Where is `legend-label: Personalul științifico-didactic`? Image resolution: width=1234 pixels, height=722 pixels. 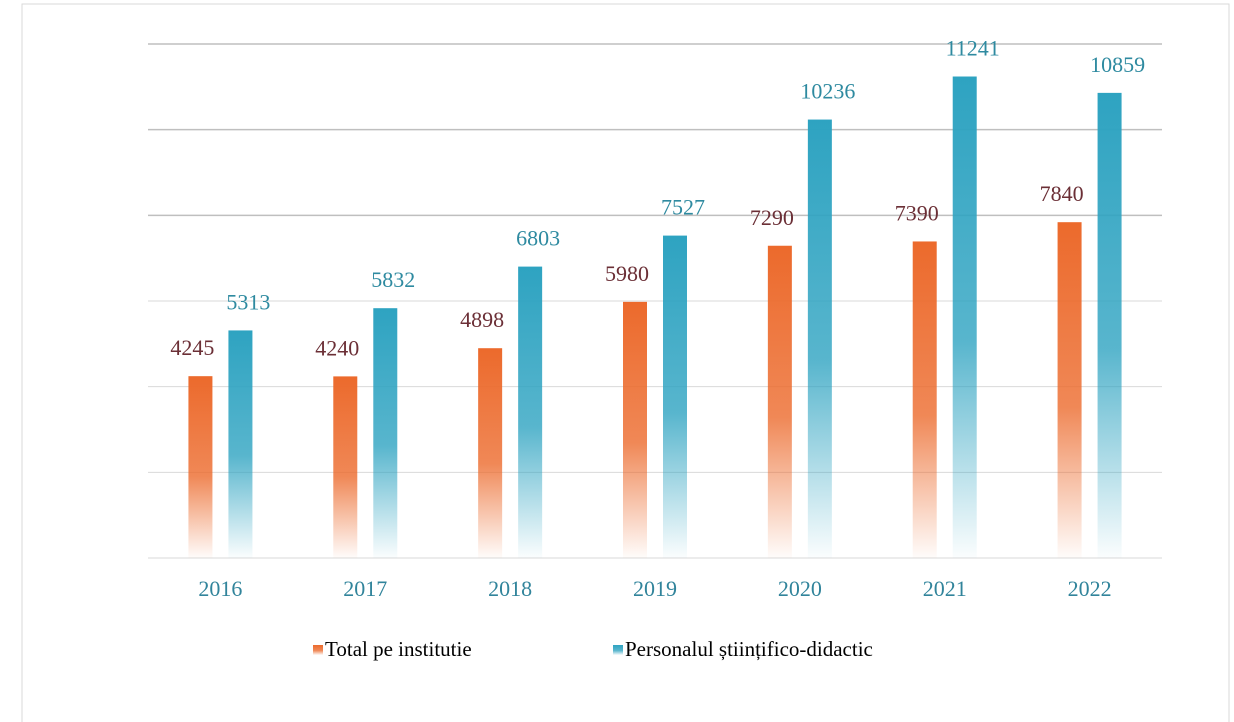 legend-label: Personalul științifico-didactic is located at coordinates (749, 649).